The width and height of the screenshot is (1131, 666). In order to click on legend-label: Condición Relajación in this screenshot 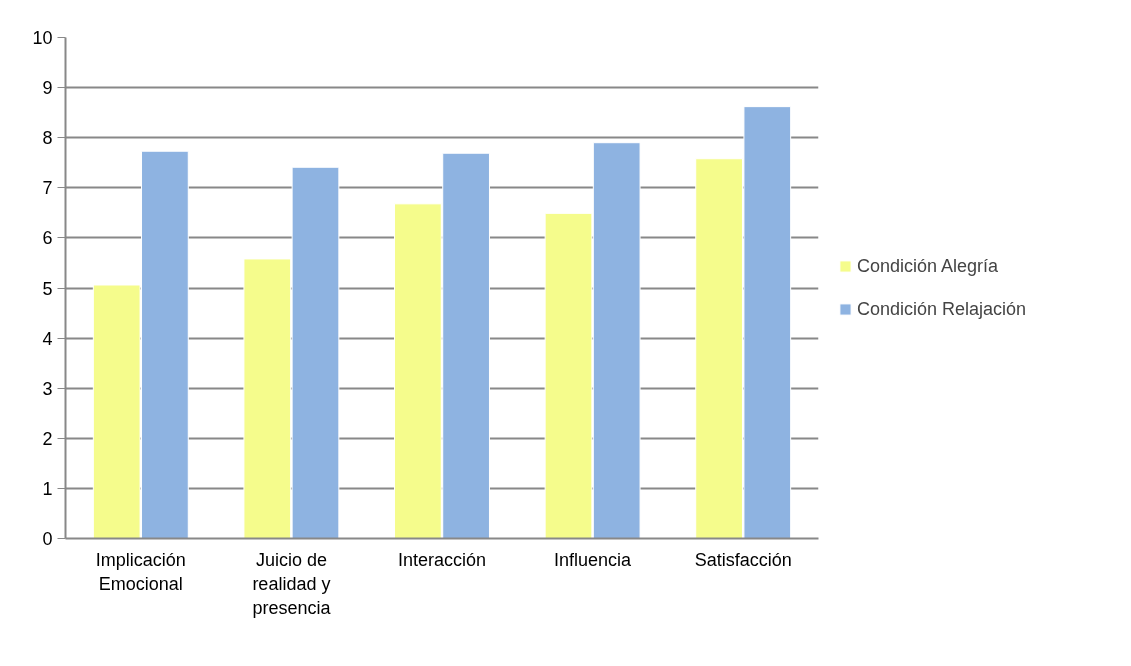, I will do `click(942, 309)`.